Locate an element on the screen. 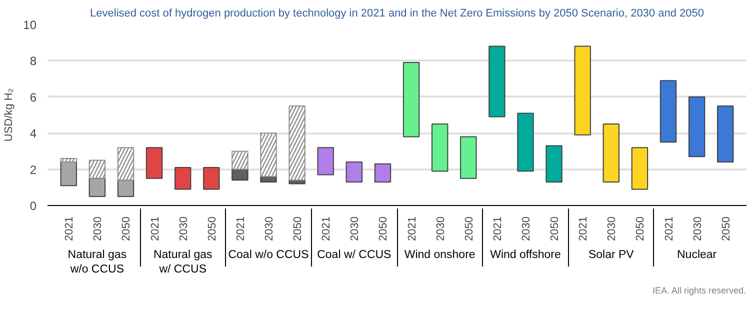 The height and width of the screenshot is (324, 756). text: IEA. All rights reserved. is located at coordinates (699, 291).